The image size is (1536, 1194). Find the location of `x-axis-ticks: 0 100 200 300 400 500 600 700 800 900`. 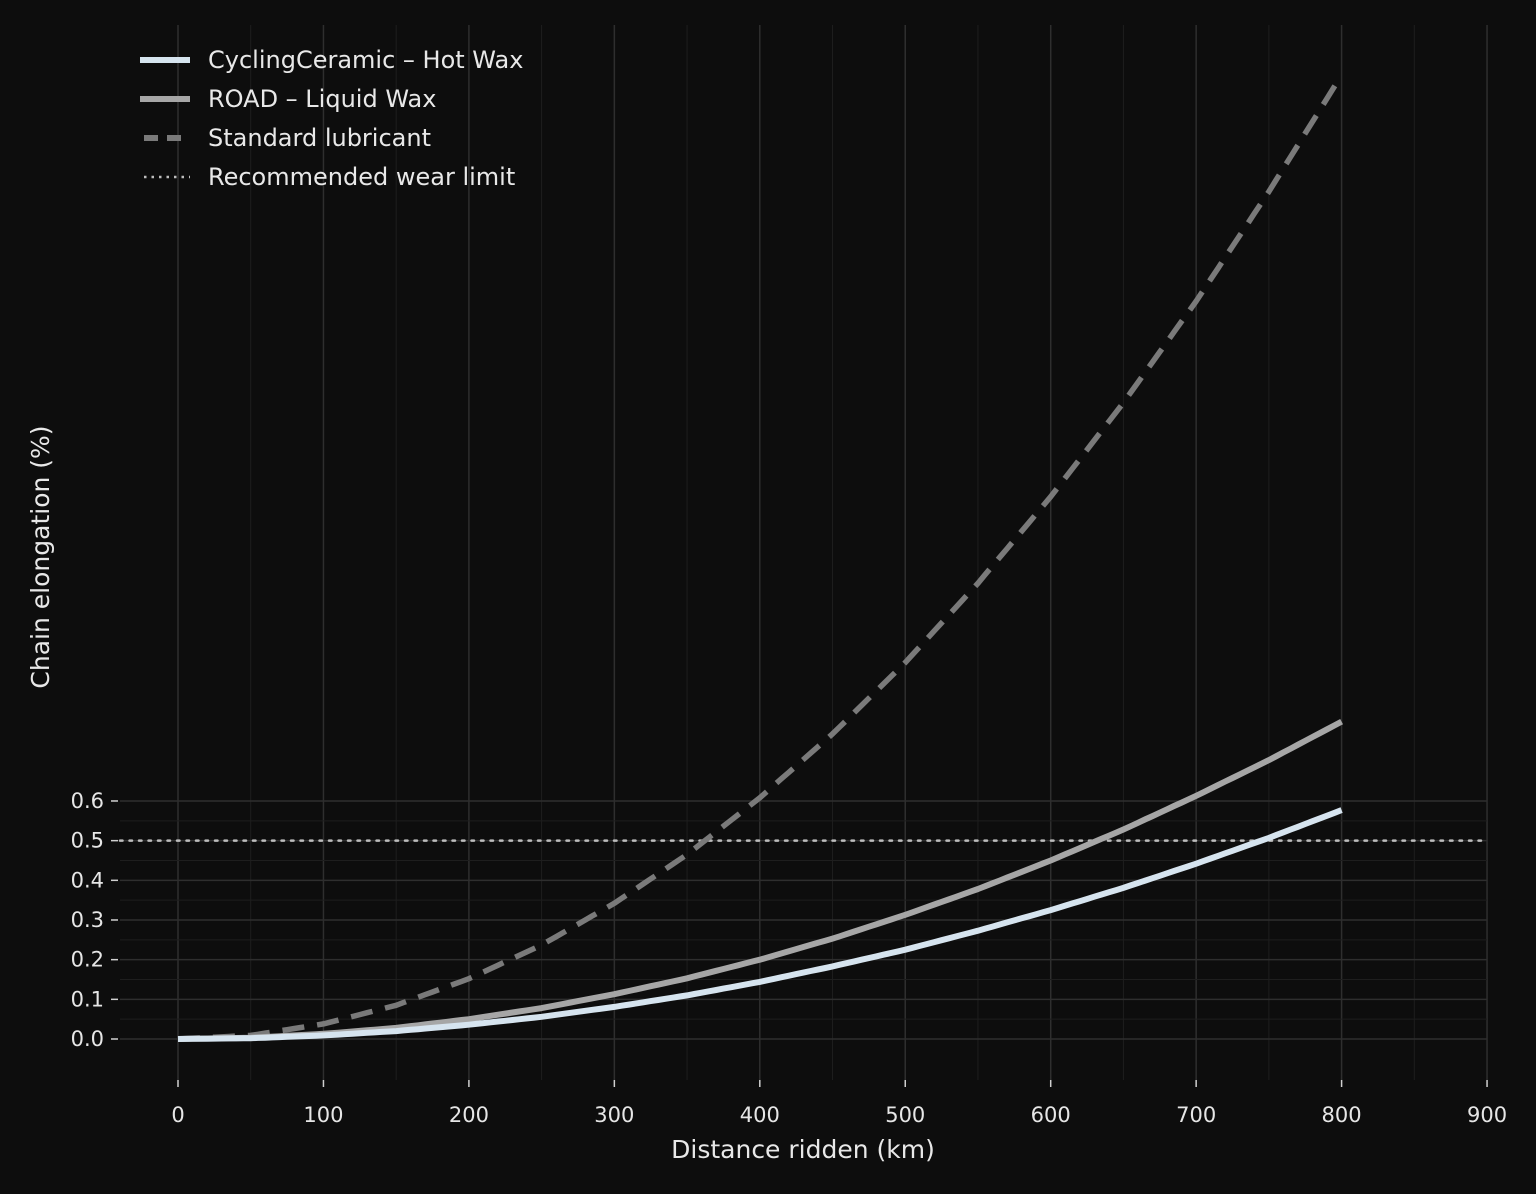

x-axis-ticks: 0 100 200 300 400 500 600 700 800 900 is located at coordinates (839, 1103).